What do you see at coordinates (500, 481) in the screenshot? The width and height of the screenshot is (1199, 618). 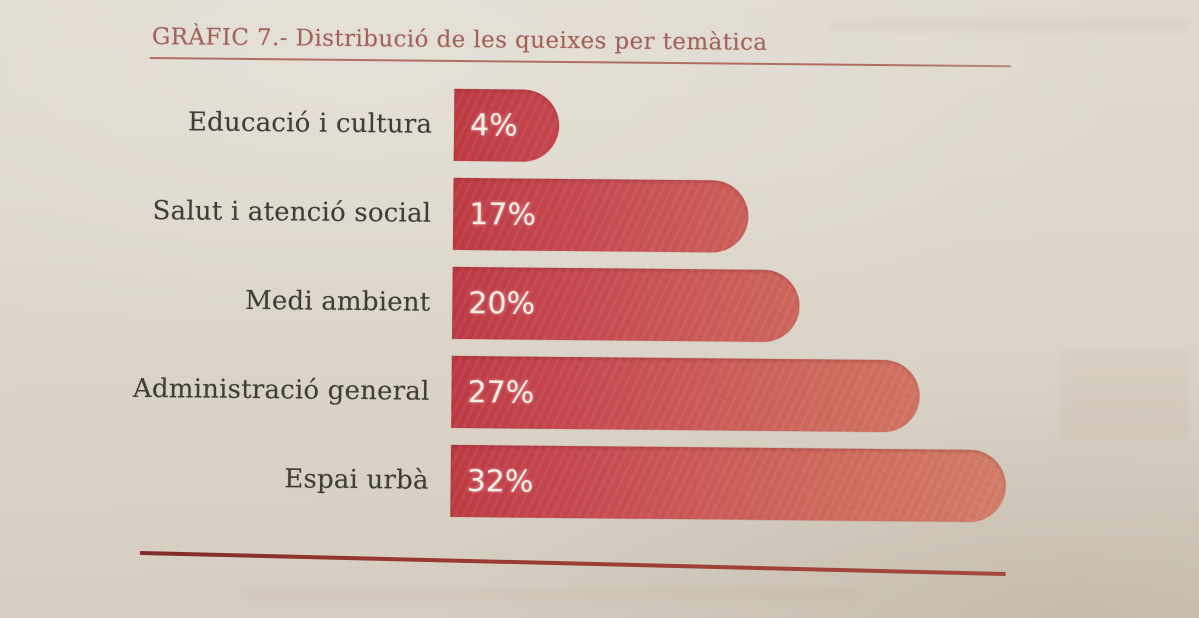 I see `bar-value-label: 32%` at bounding box center [500, 481].